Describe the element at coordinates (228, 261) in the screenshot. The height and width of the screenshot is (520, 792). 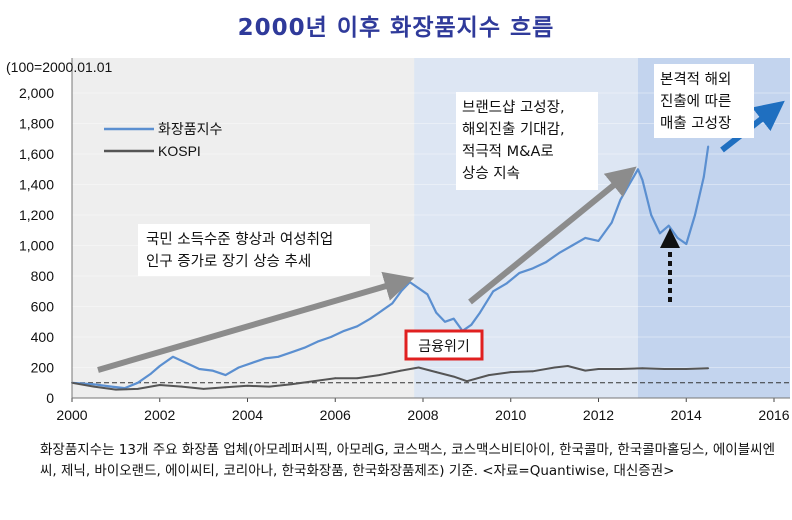
I see `phase1-line-2: 인구 증가로 장기 상승 추세` at that location.